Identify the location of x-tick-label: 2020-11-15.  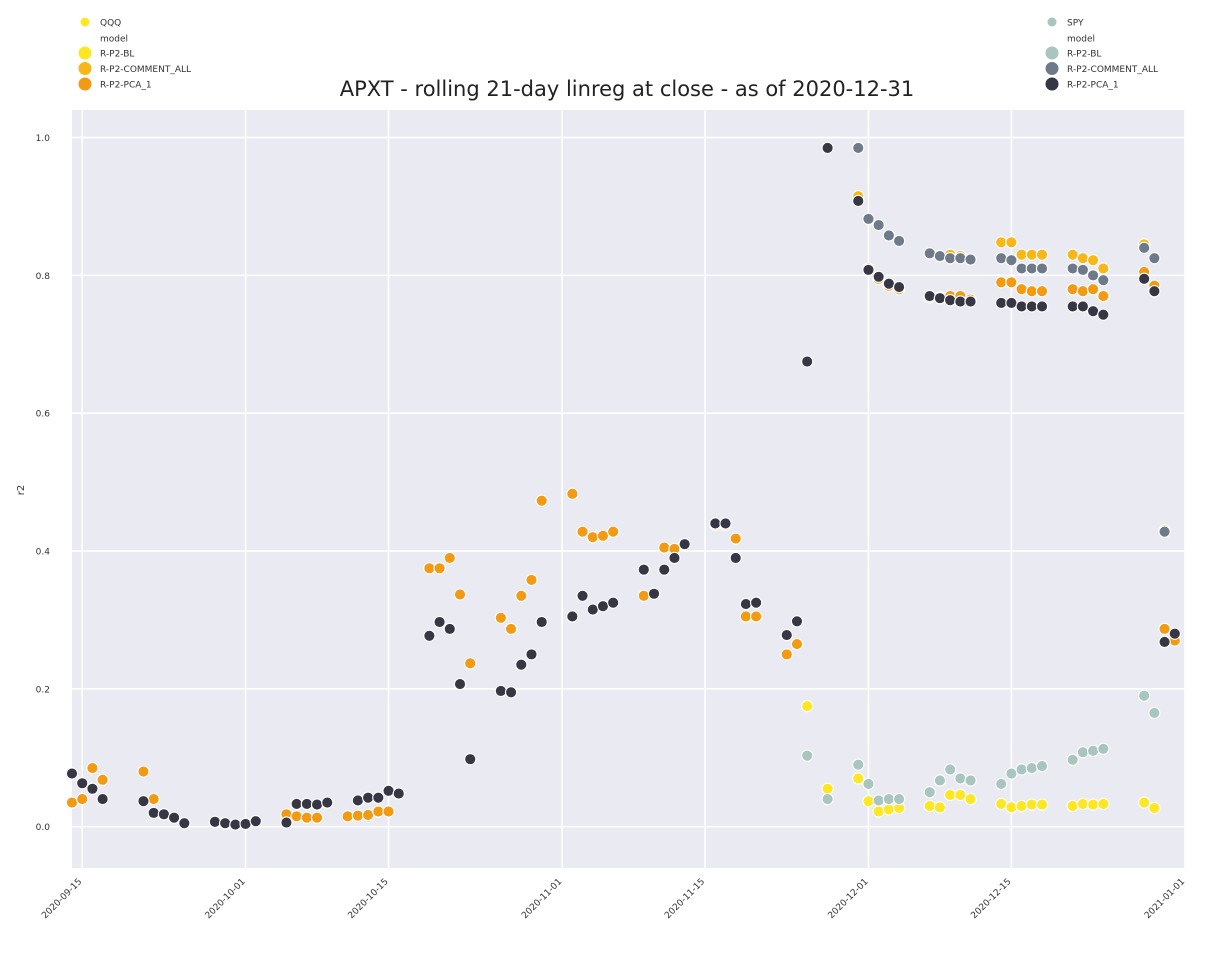
(685, 899).